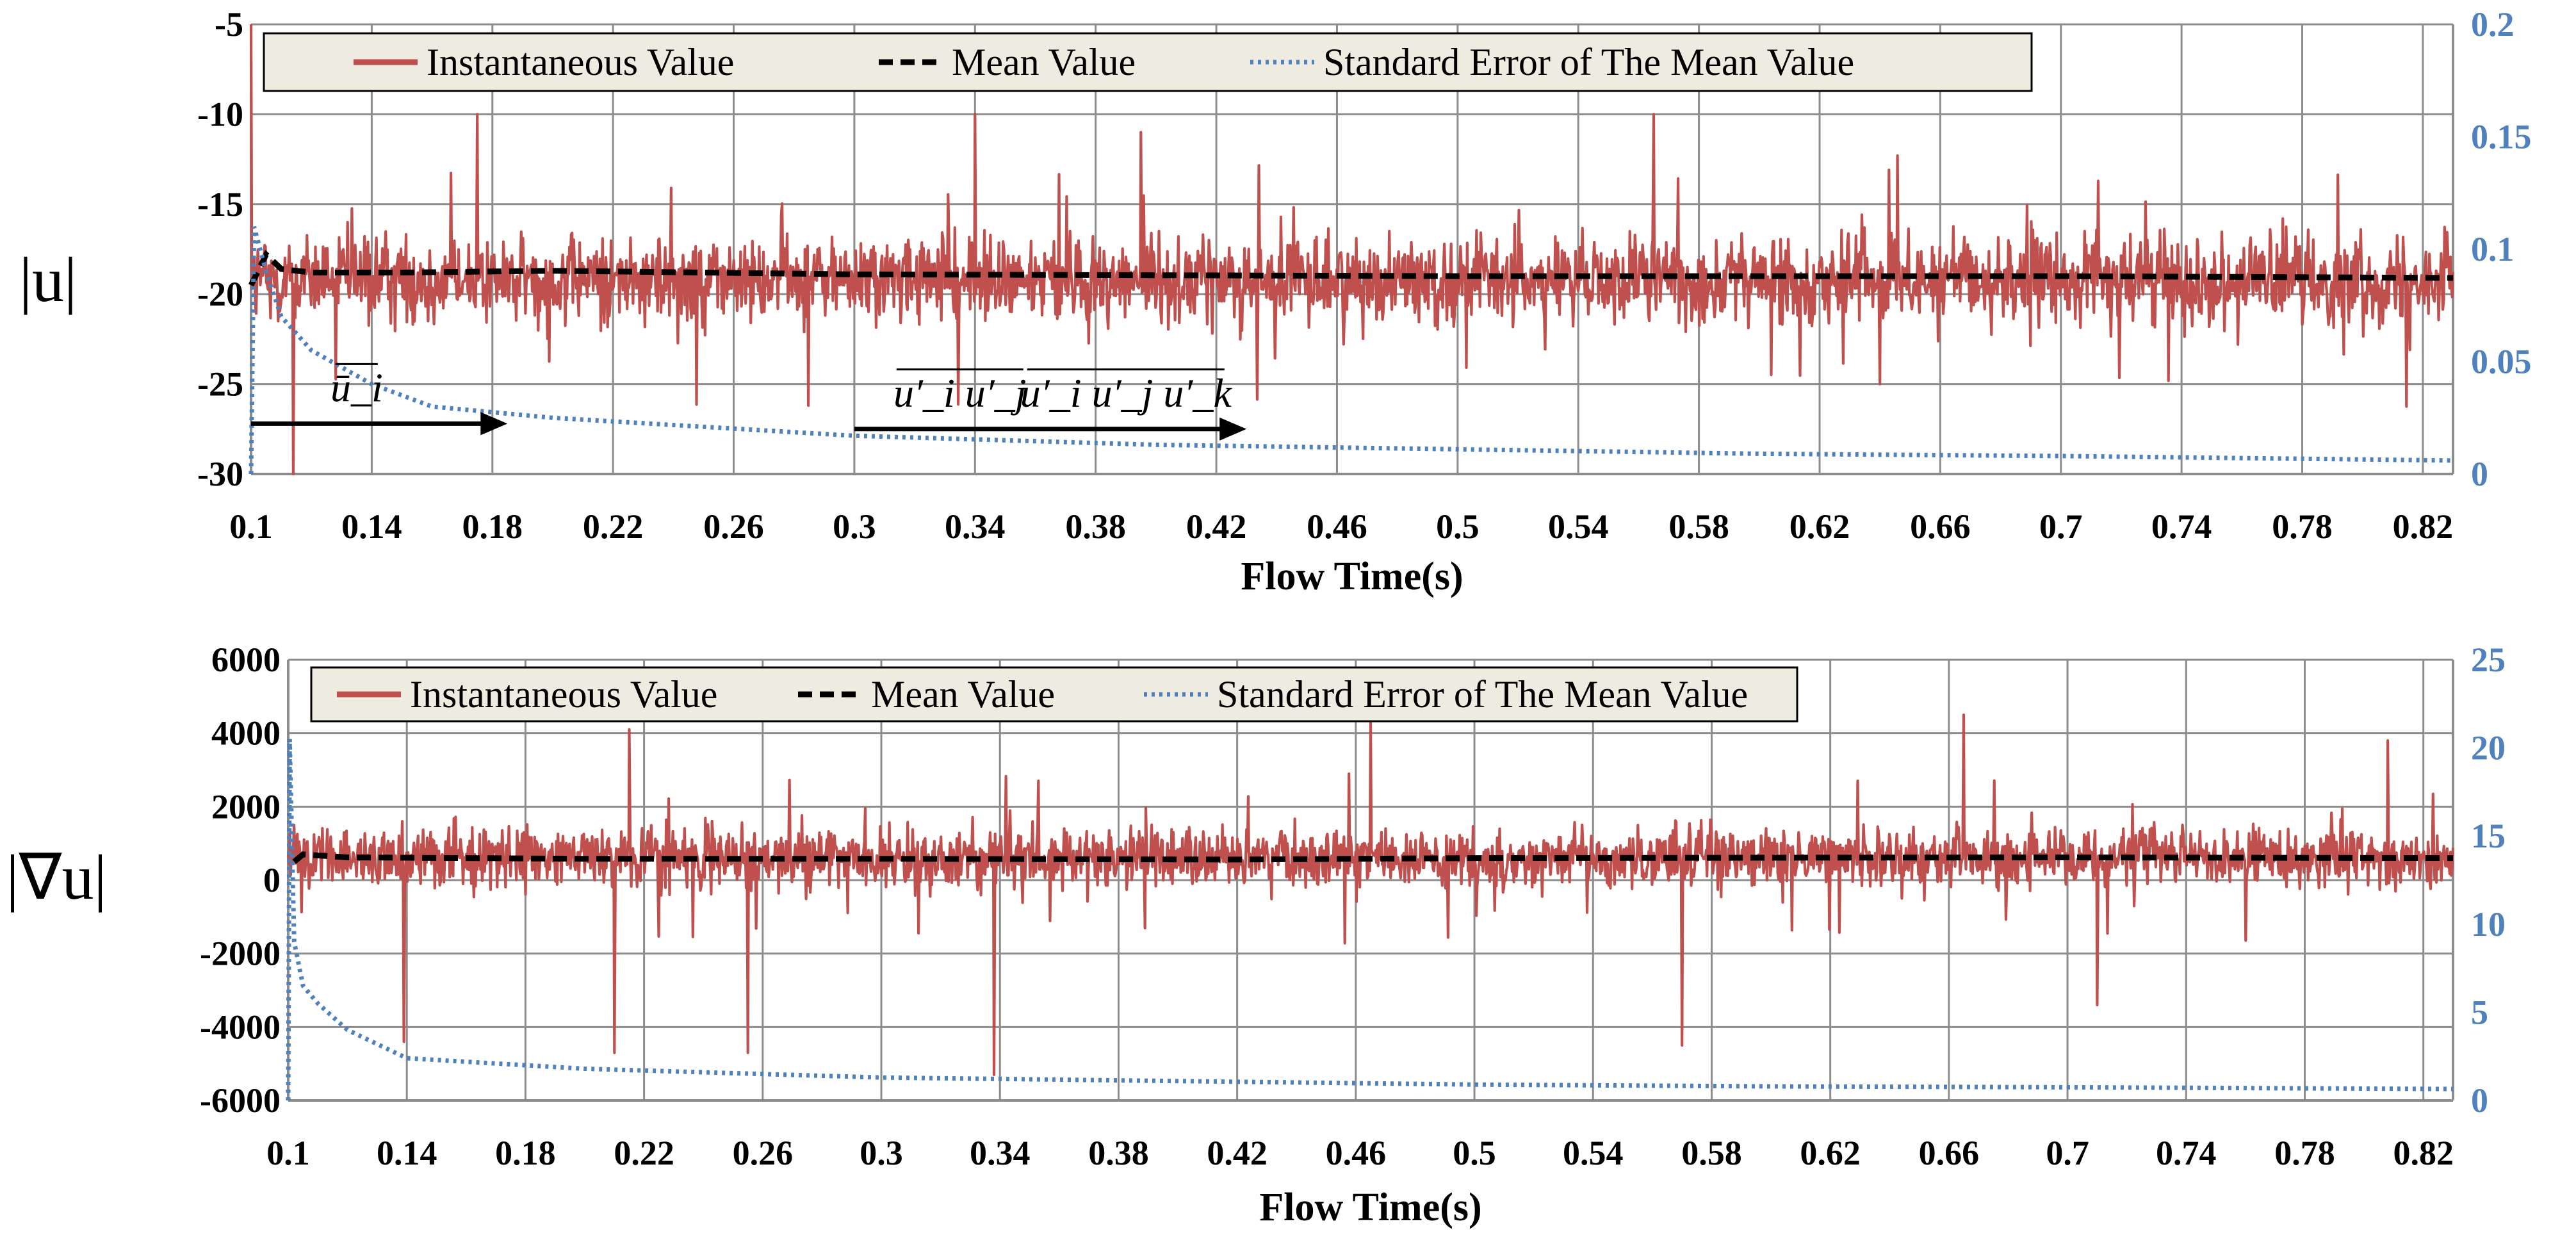 The width and height of the screenshot is (2576, 1251). What do you see at coordinates (246, 807) in the screenshot?
I see `y-tick-label: 2000` at bounding box center [246, 807].